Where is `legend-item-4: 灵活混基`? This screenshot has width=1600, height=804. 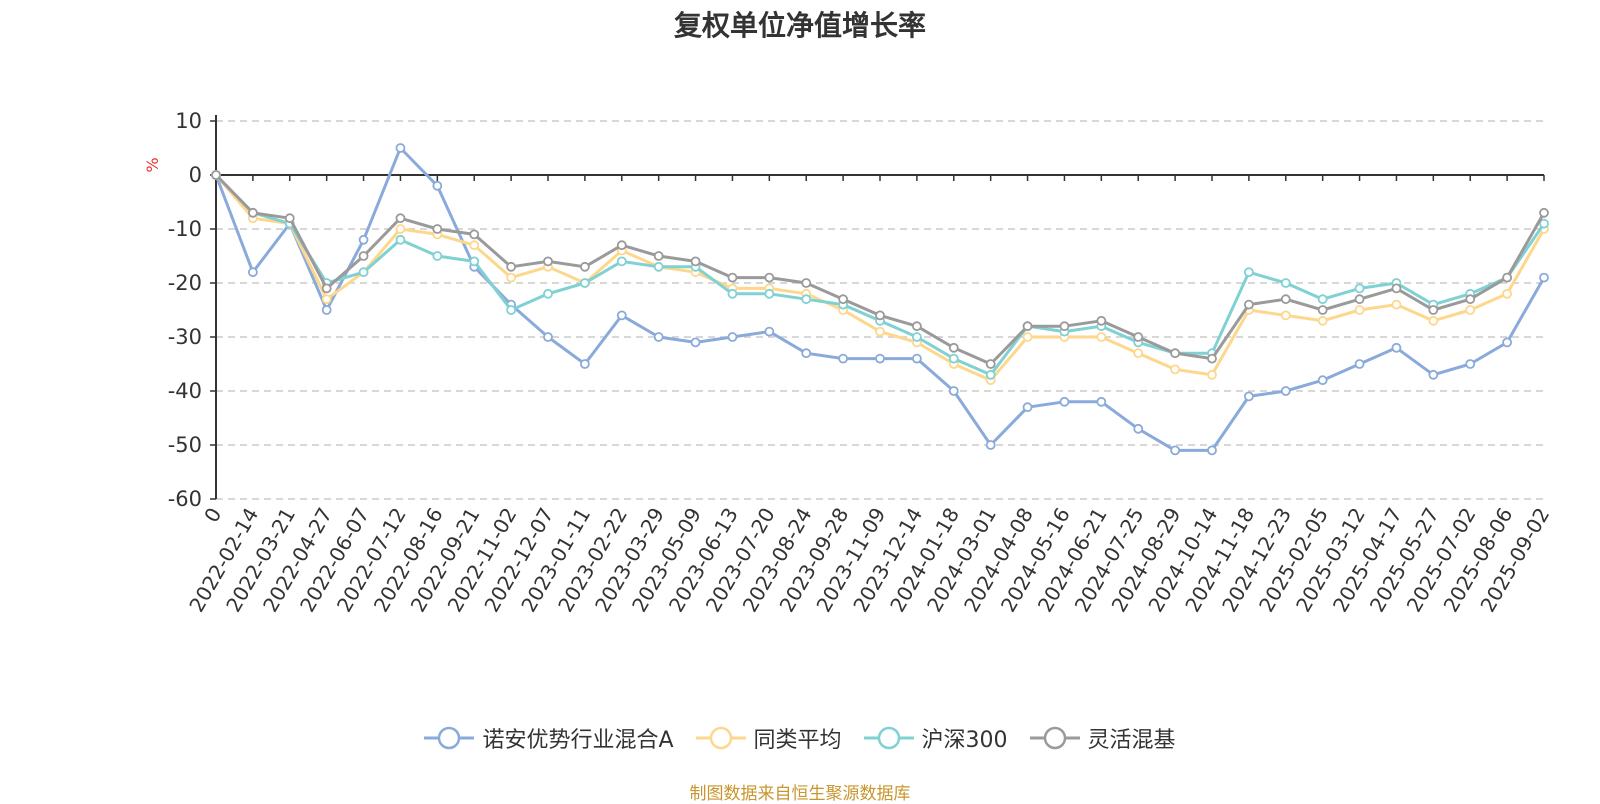 legend-item-4: 灵活混基 is located at coordinates (1102, 738).